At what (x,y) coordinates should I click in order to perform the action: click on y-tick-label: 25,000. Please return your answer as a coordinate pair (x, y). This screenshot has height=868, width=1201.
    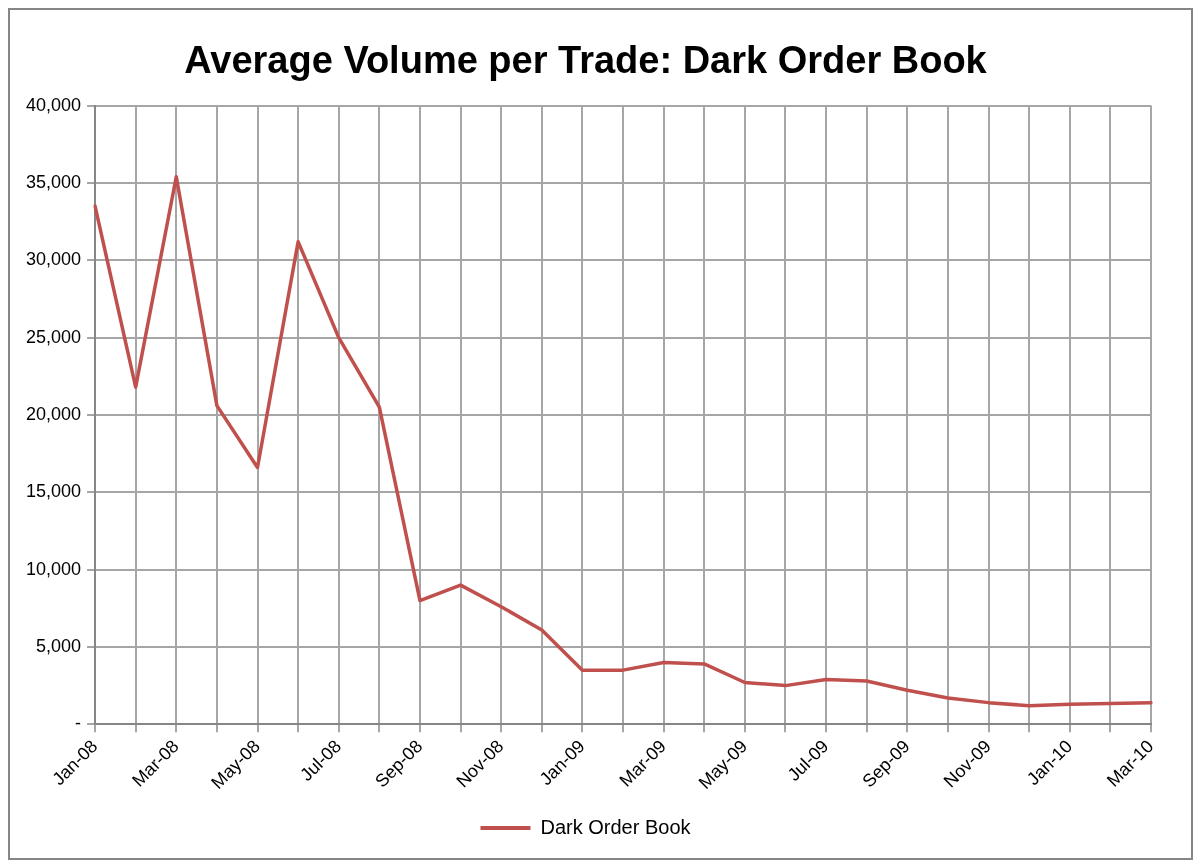
    Looking at the image, I should click on (53, 336).